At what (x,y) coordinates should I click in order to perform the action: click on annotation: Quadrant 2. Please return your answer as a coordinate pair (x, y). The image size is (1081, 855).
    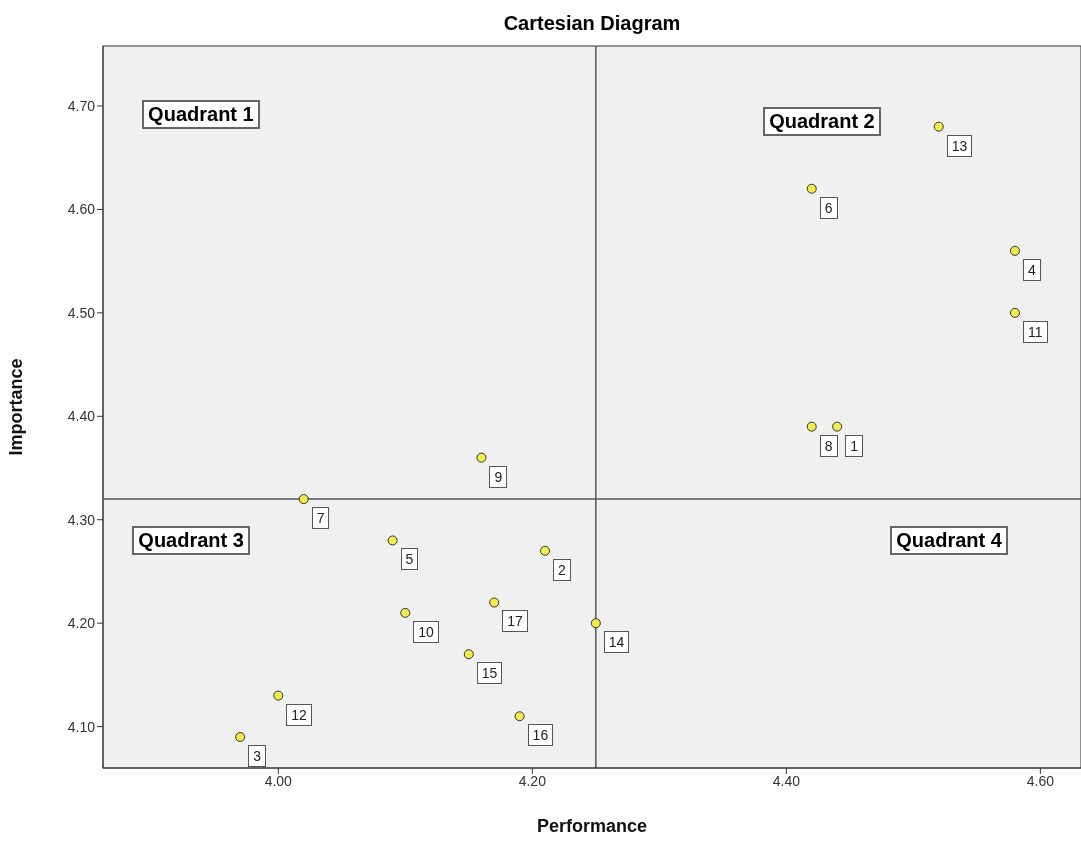
    Looking at the image, I should click on (822, 122).